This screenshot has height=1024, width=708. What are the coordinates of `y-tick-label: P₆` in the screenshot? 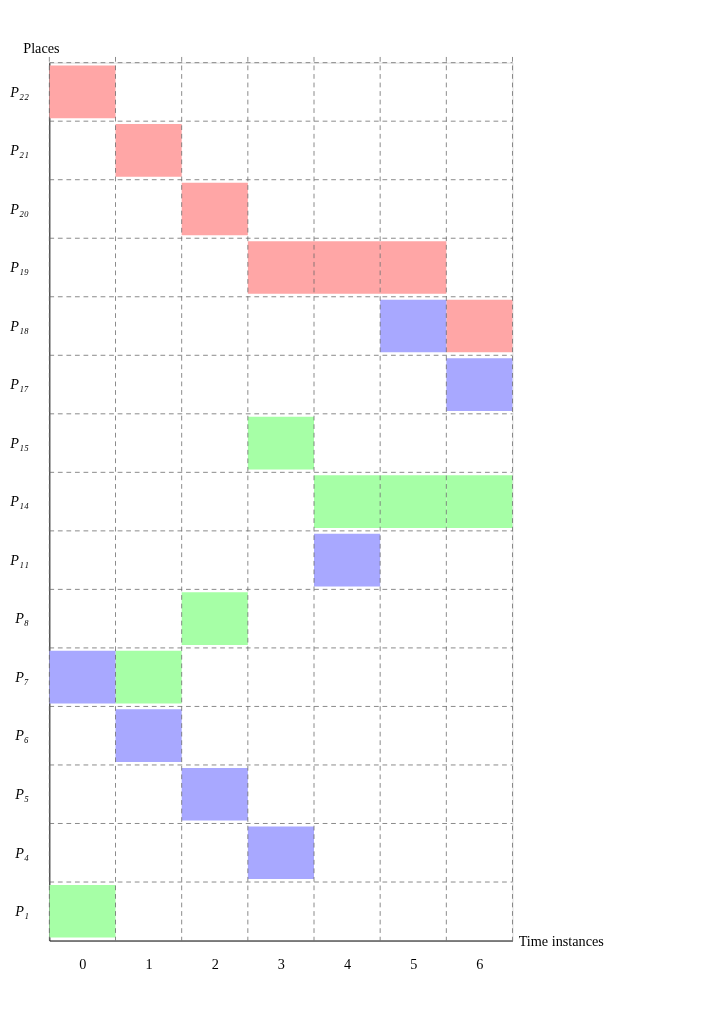 It's located at (21, 735).